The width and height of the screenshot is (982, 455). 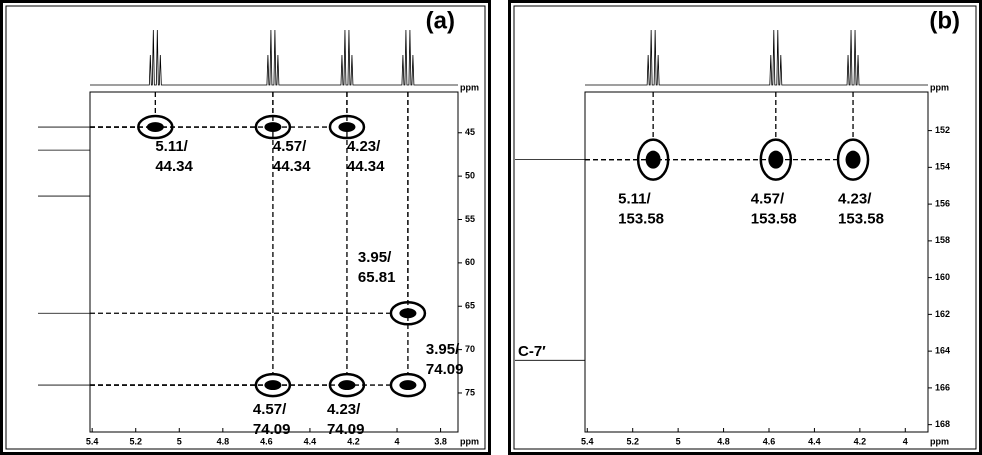 I want to click on y-tick-label: 60, so click(x=470, y=262).